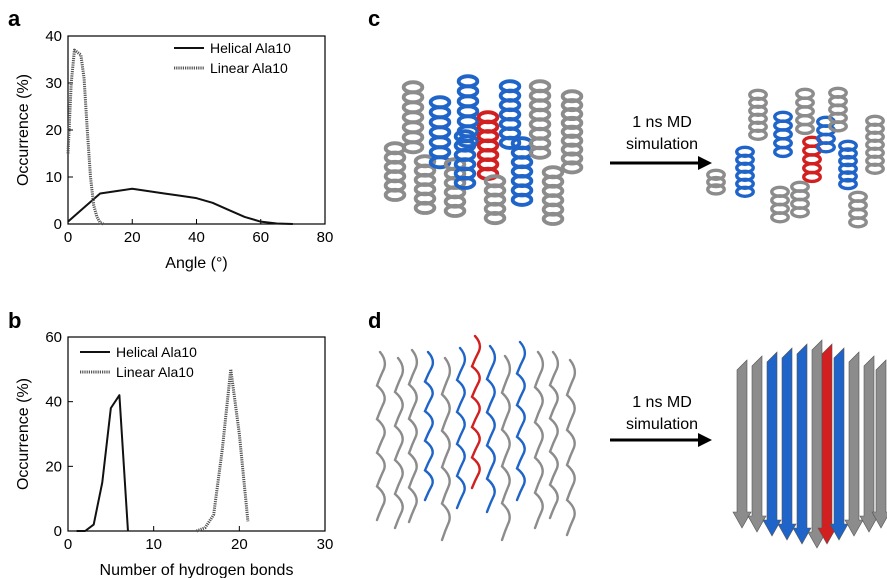 The image size is (887, 578). I want to click on y-tick-label: 10, so click(53, 177).